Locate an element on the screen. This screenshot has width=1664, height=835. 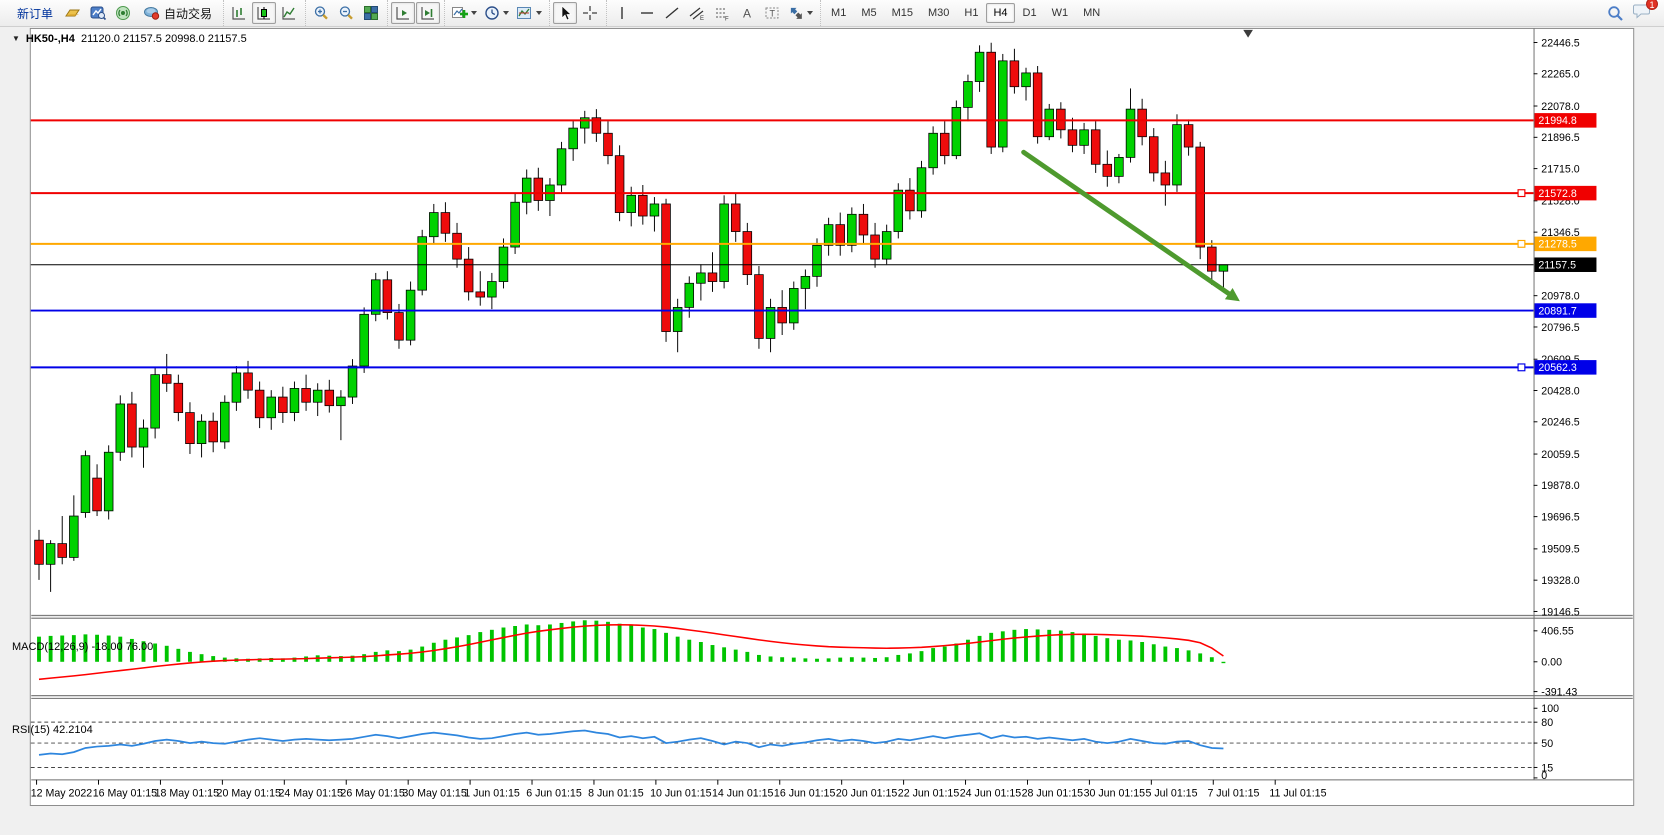
notification-badge: 1 is located at coordinates (1652, 5).